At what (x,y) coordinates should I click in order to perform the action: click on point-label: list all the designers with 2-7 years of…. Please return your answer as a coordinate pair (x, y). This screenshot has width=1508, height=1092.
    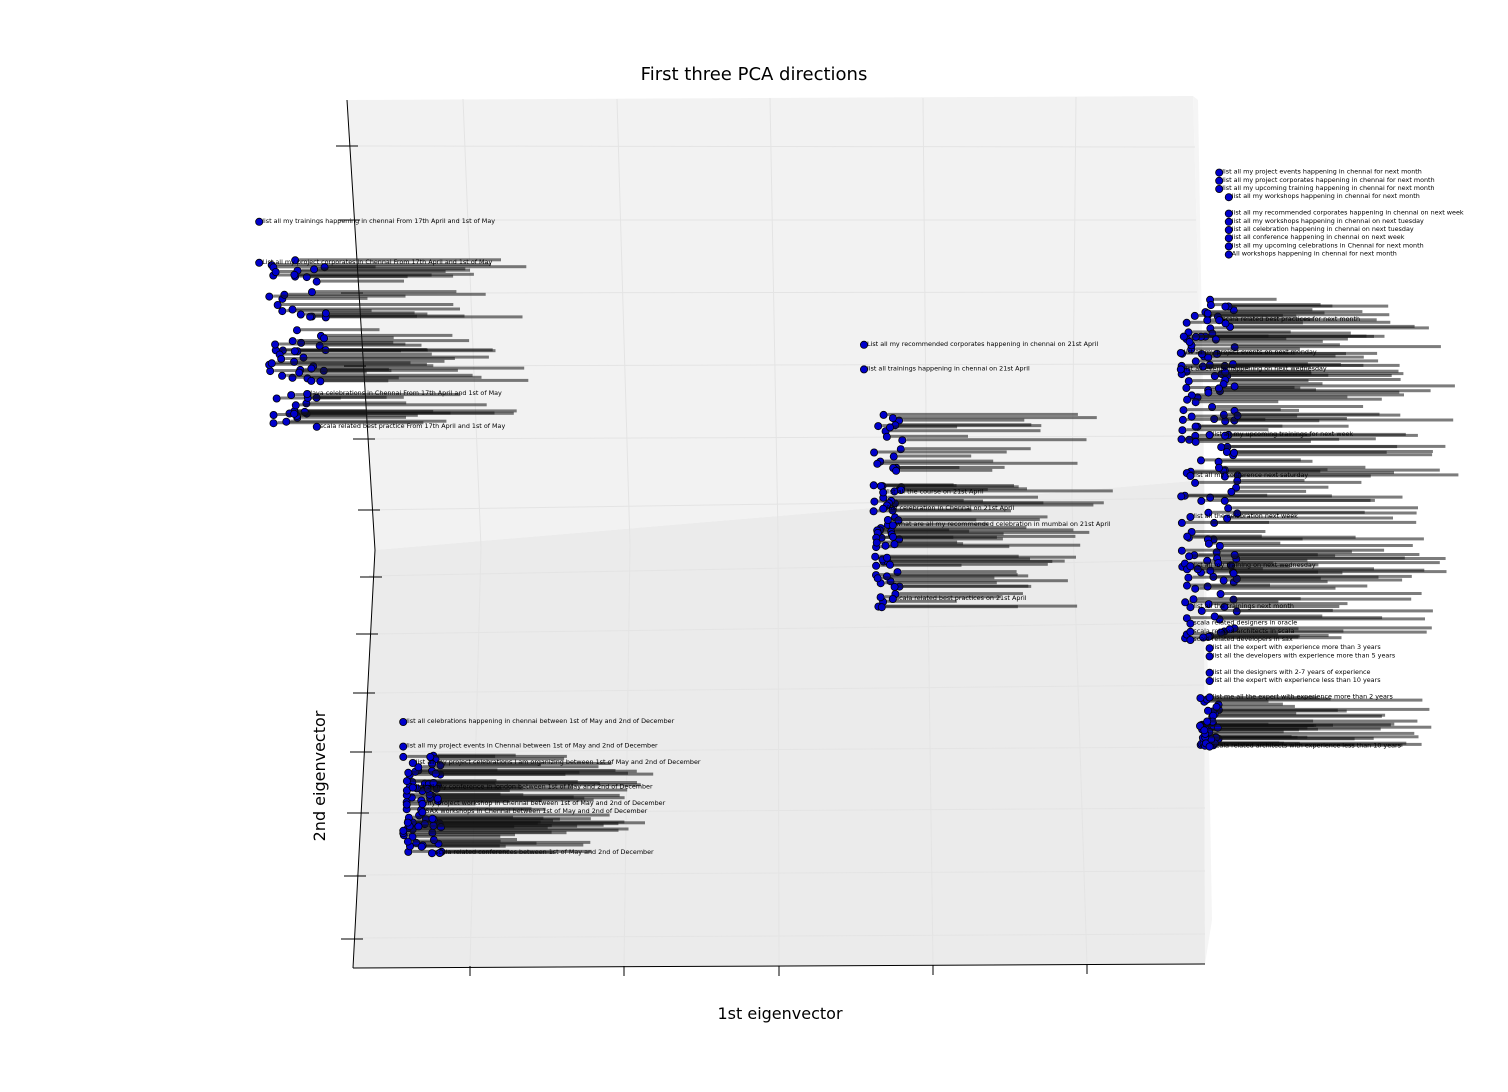
    Looking at the image, I should click on (1292, 672).